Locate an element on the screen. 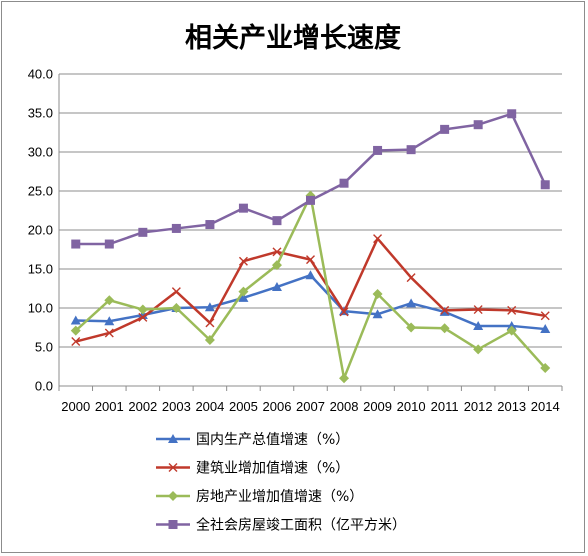 The width and height of the screenshot is (588, 556). y-tick-label: 5.0 is located at coordinates (44, 347).